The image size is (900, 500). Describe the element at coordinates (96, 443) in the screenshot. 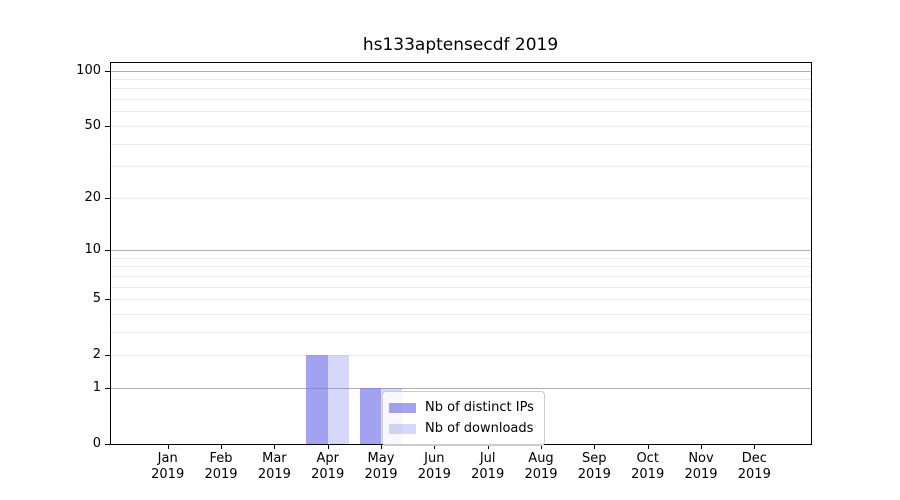

I see `y-tick-label-0: 0` at that location.